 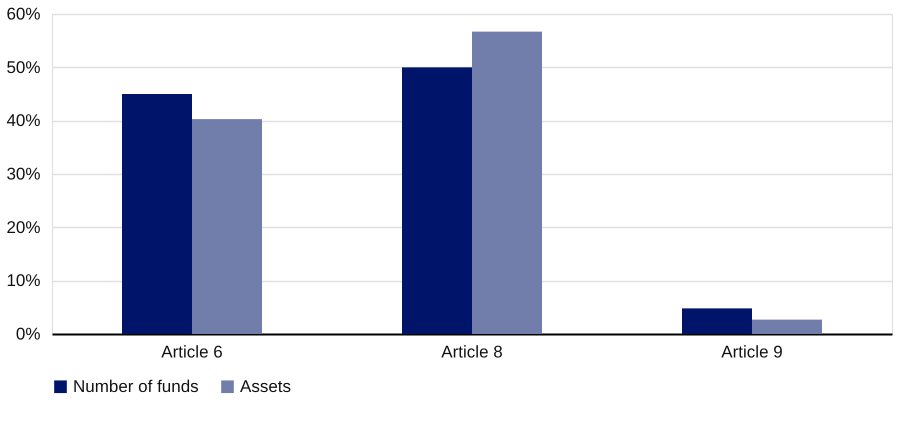 I want to click on y-tick-label: 50%, so click(x=23, y=67).